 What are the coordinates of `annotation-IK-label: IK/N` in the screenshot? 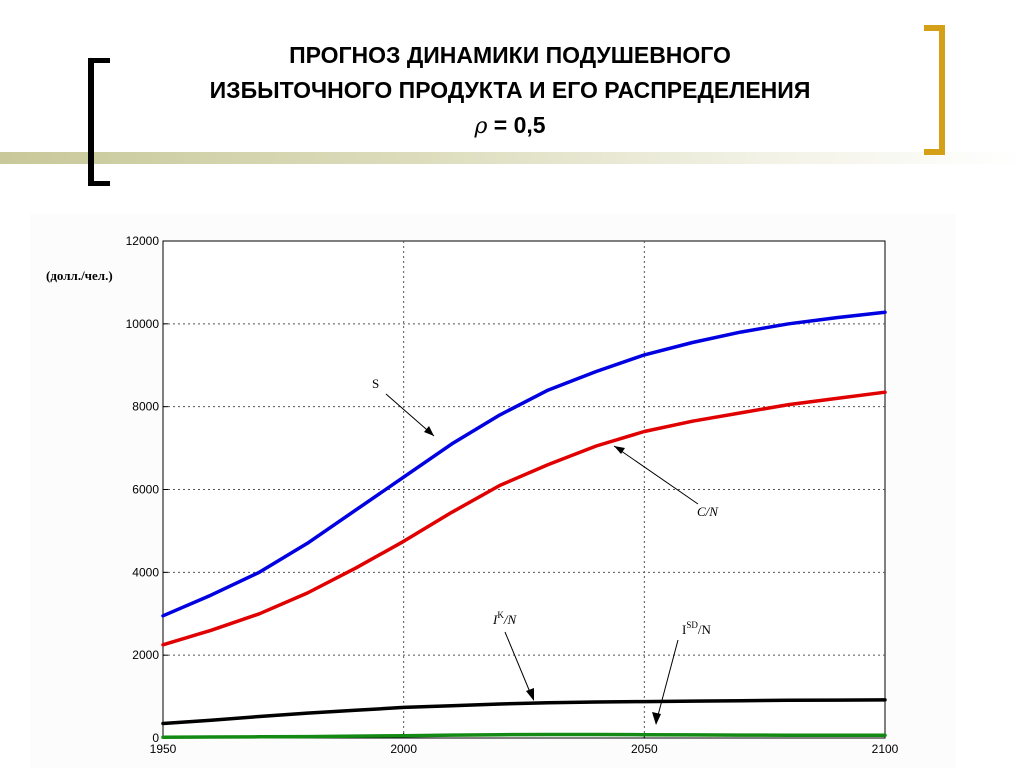 It's located at (504, 618).